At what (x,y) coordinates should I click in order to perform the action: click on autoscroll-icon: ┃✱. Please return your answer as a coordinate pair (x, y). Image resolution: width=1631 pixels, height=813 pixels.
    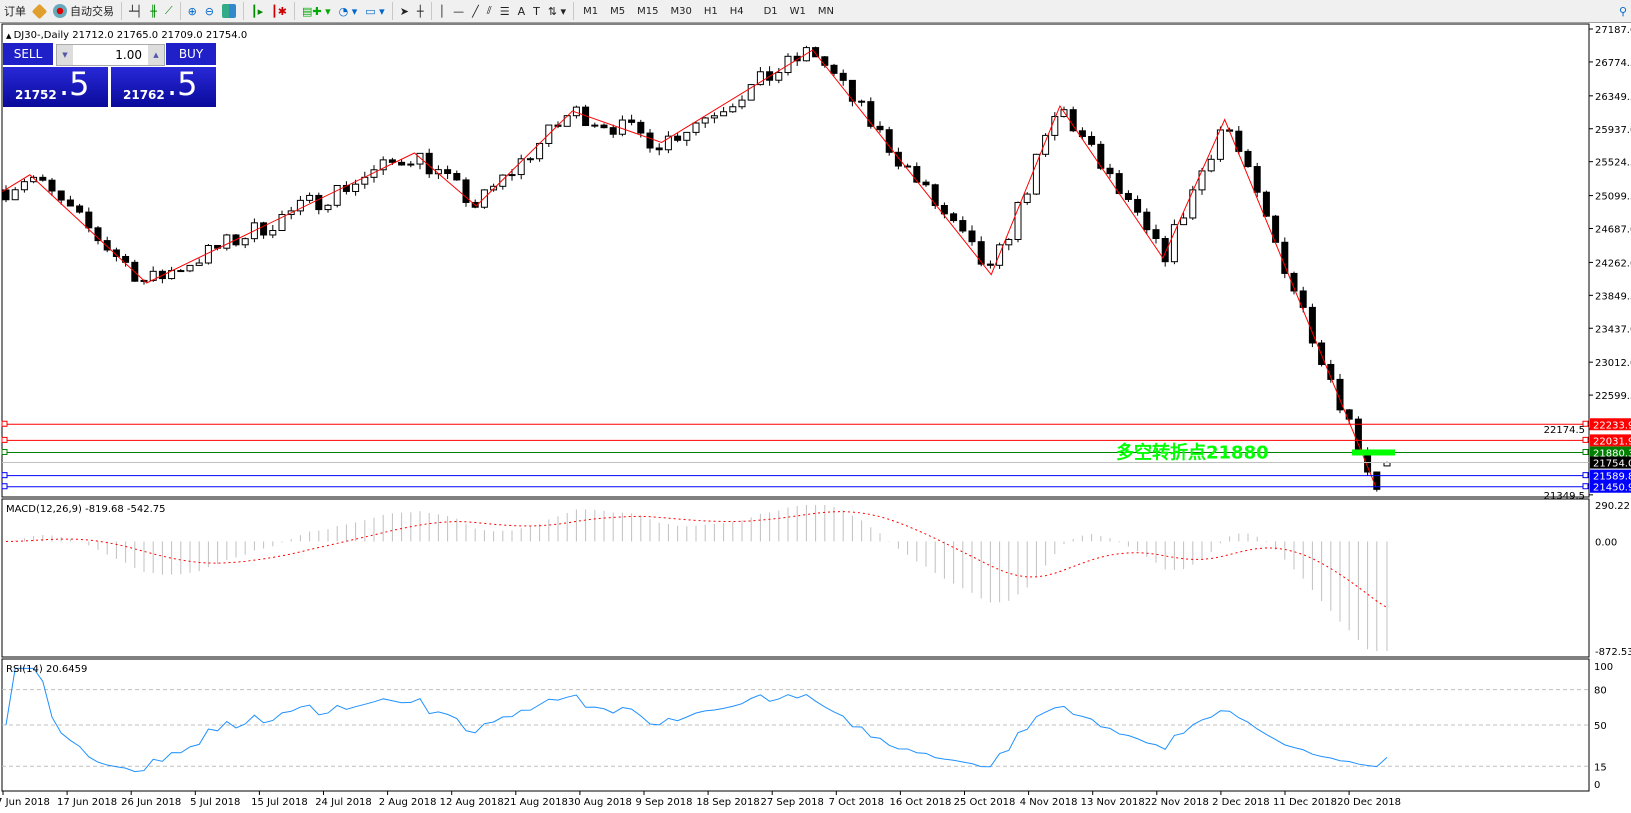
    Looking at the image, I should click on (279, 11).